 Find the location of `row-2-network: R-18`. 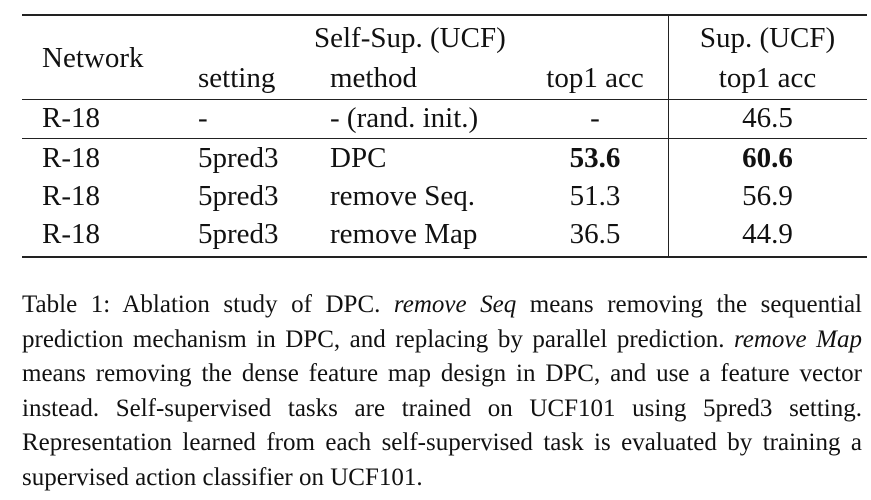

row-2-network: R-18 is located at coordinates (71, 196).